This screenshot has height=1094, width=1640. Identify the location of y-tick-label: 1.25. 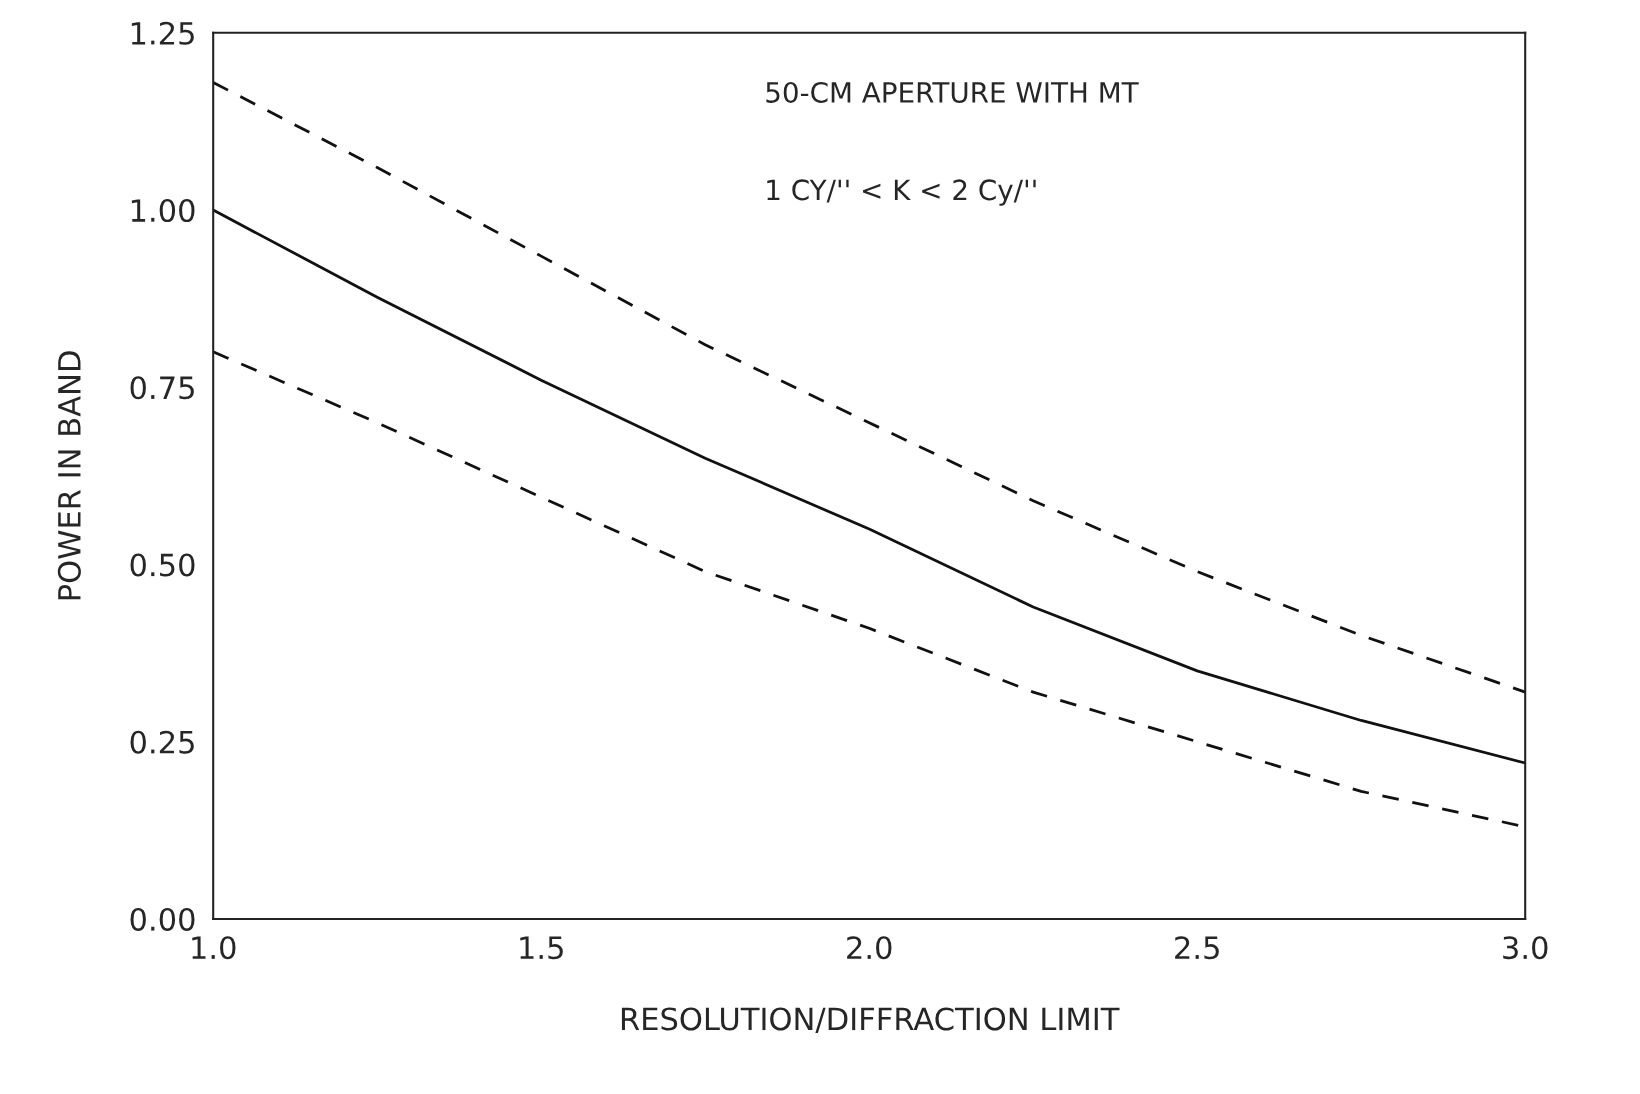
(162, 33).